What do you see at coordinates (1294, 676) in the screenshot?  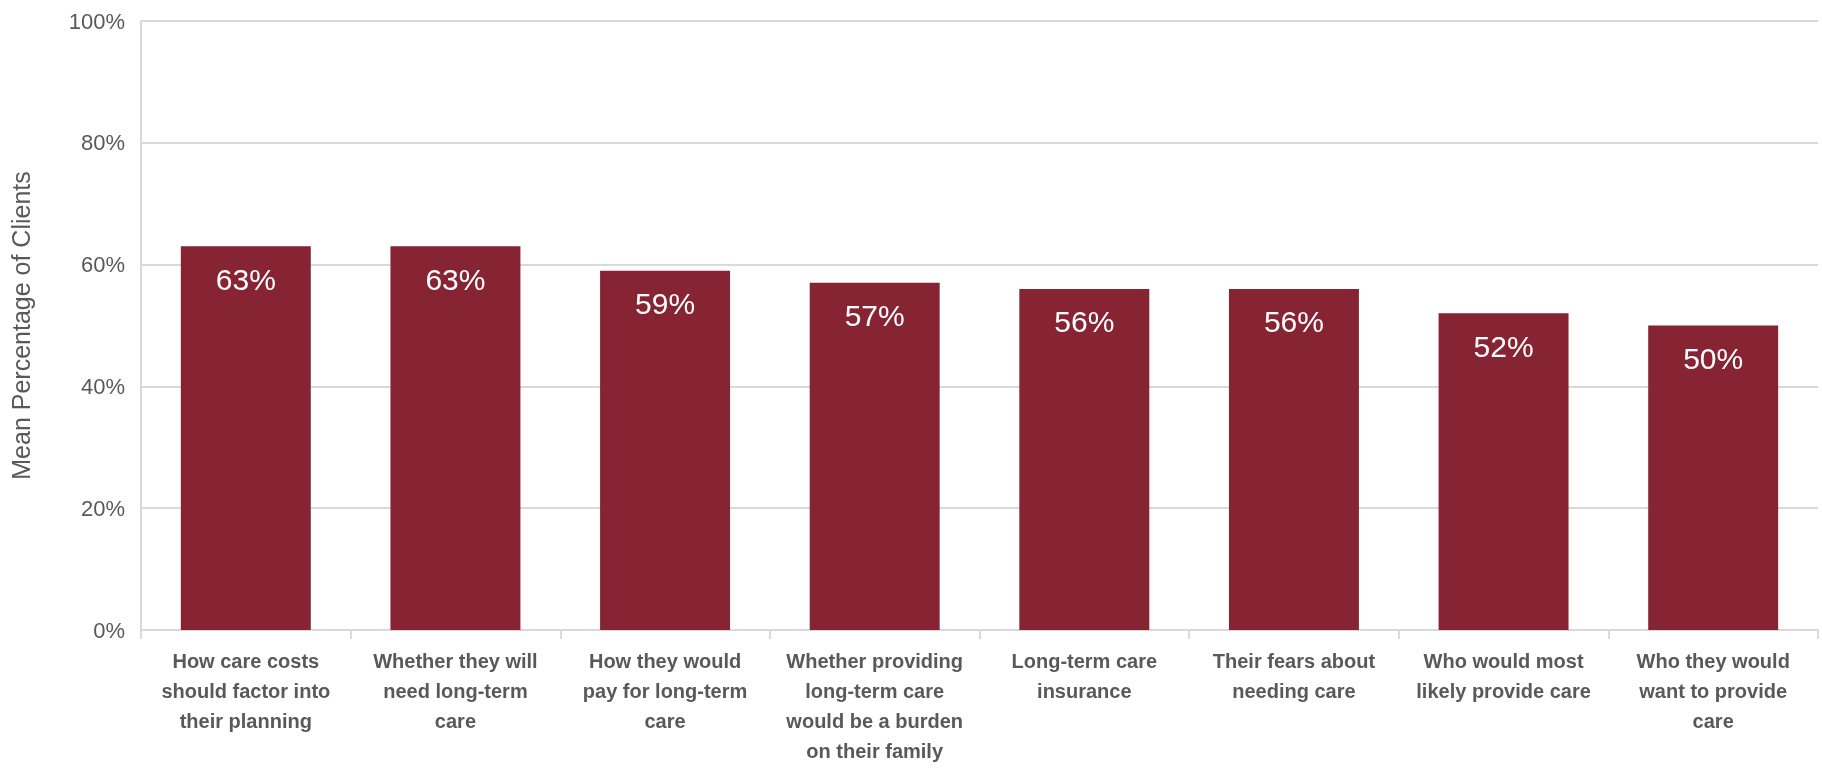 I see `x-tick-label: Their fears about needing care` at bounding box center [1294, 676].